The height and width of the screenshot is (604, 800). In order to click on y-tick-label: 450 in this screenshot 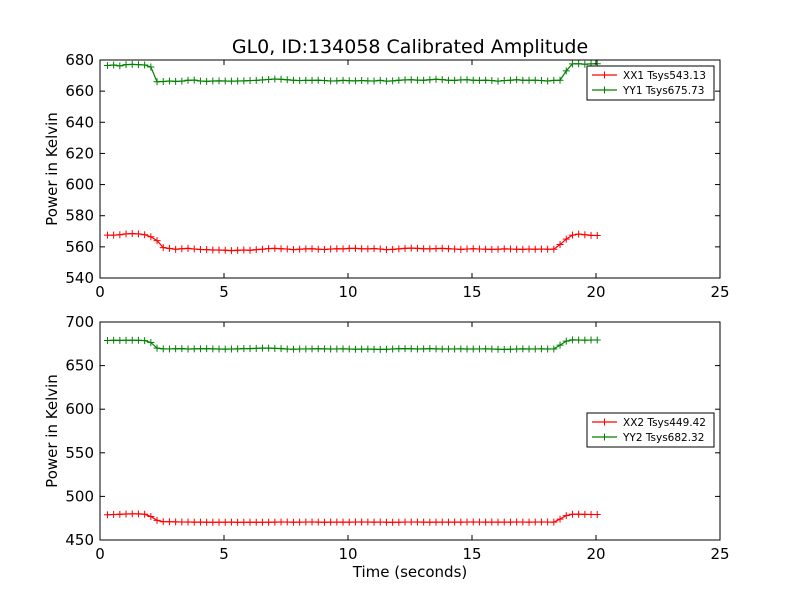, I will do `click(79, 540)`.